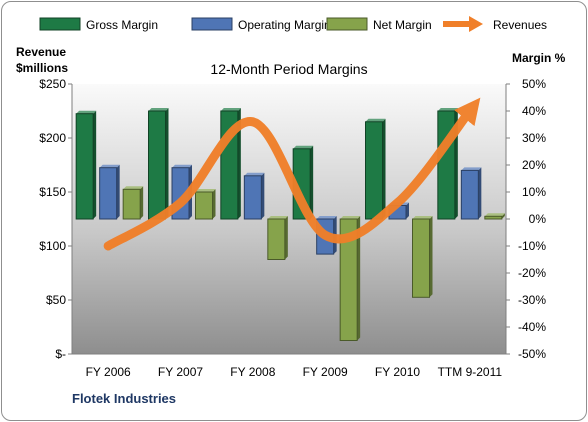  I want to click on left-axis-tick-label: $50, so click(56, 300).